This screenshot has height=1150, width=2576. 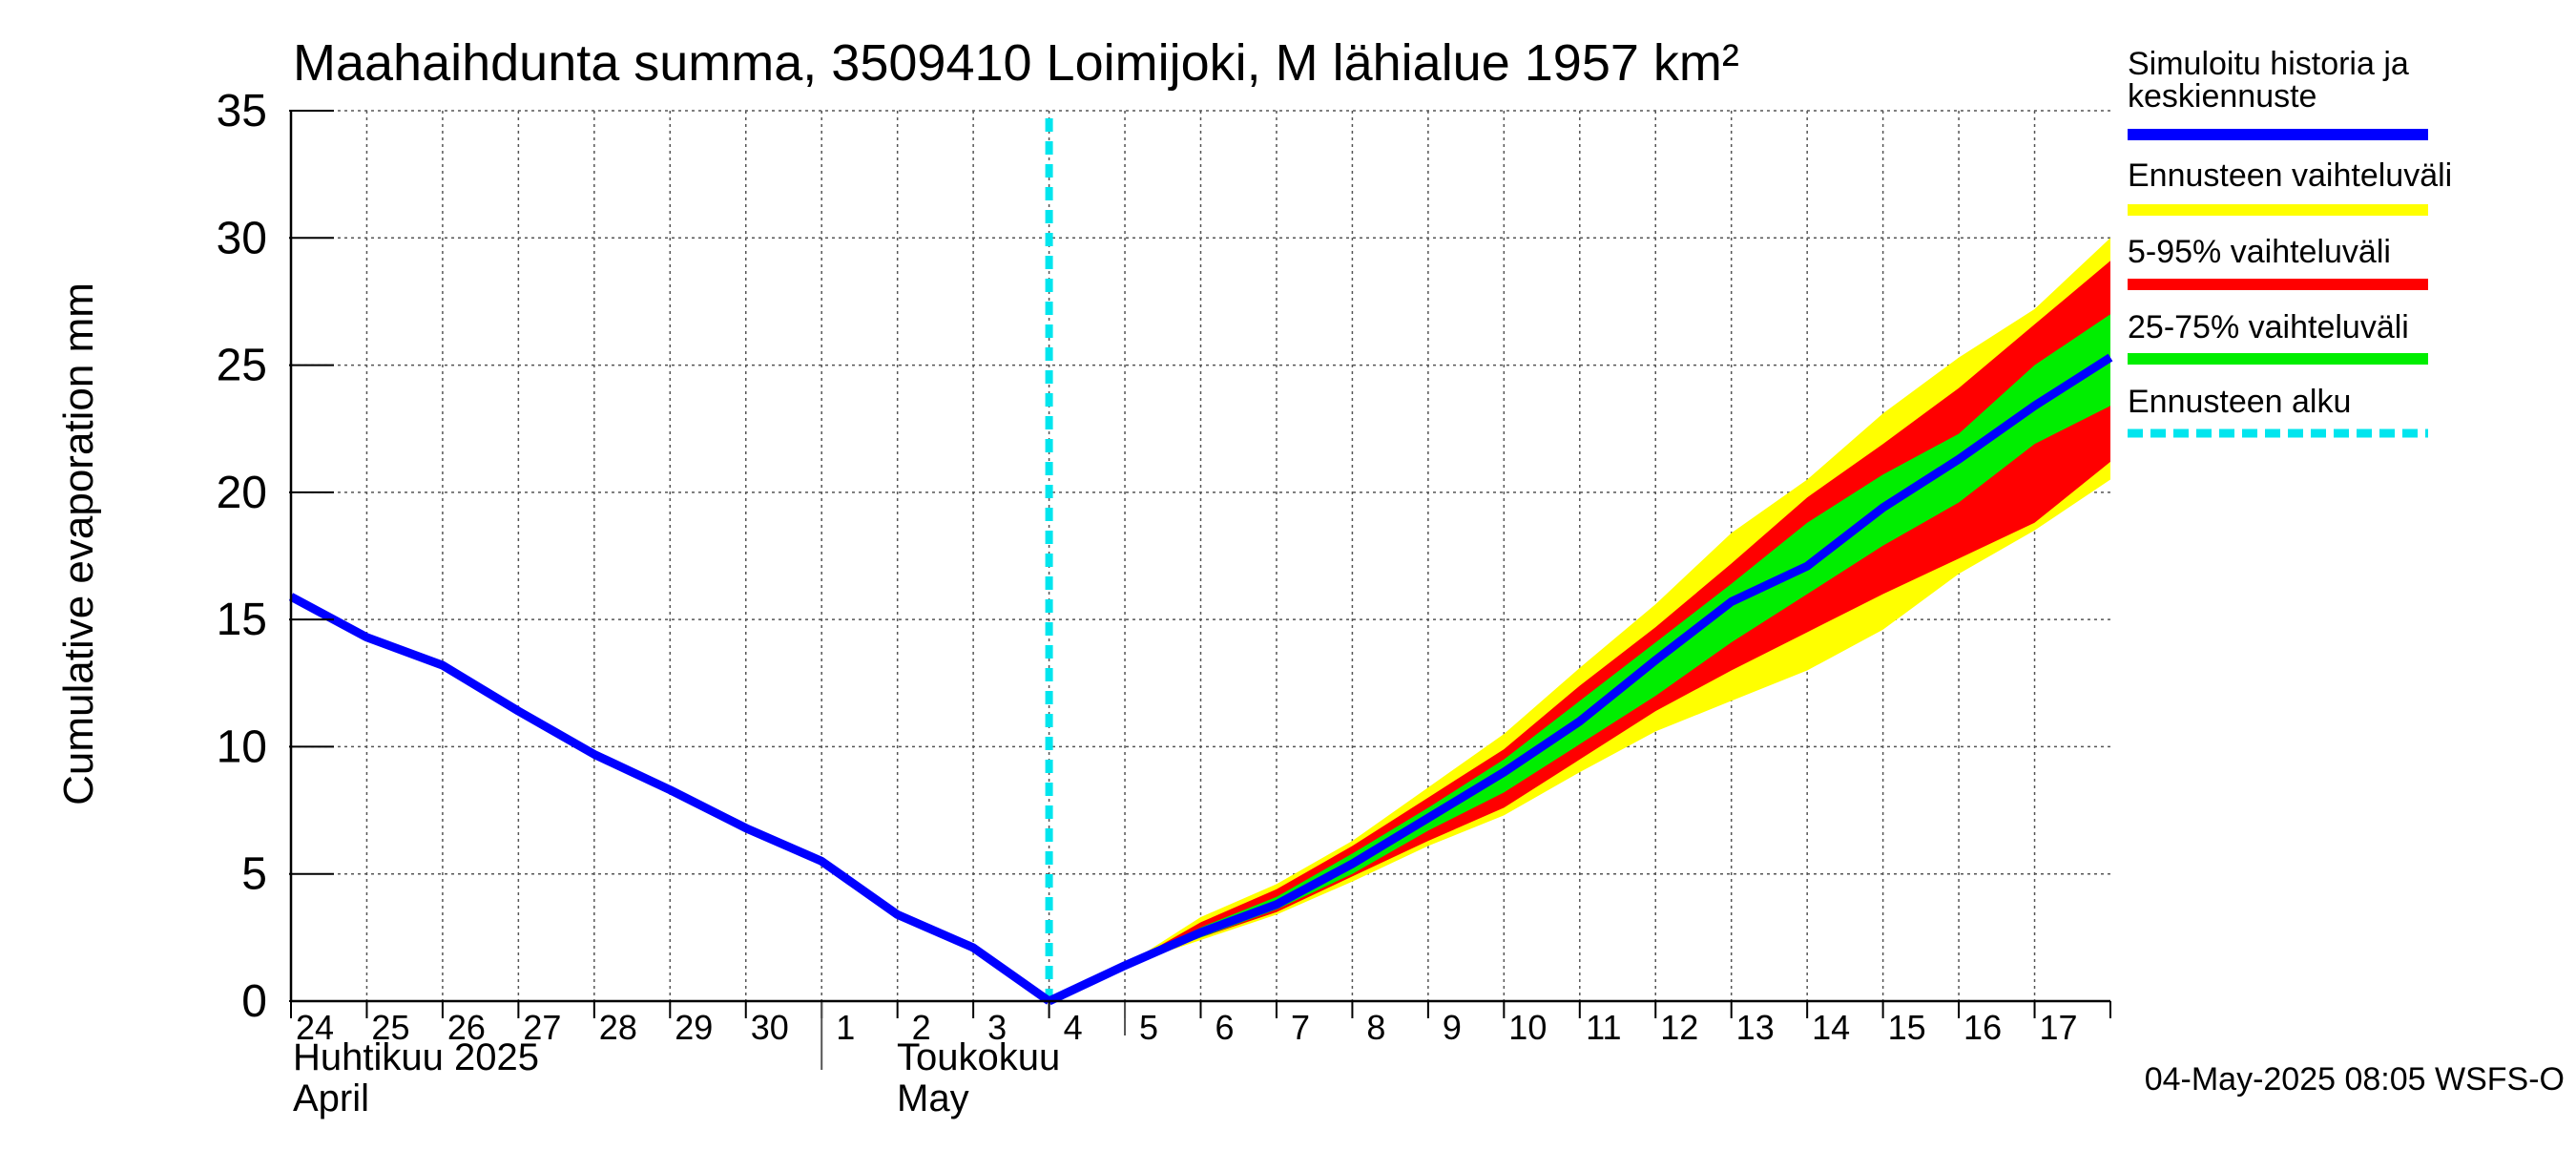 I want to click on x-tick-label: 24, so click(x=315, y=1027).